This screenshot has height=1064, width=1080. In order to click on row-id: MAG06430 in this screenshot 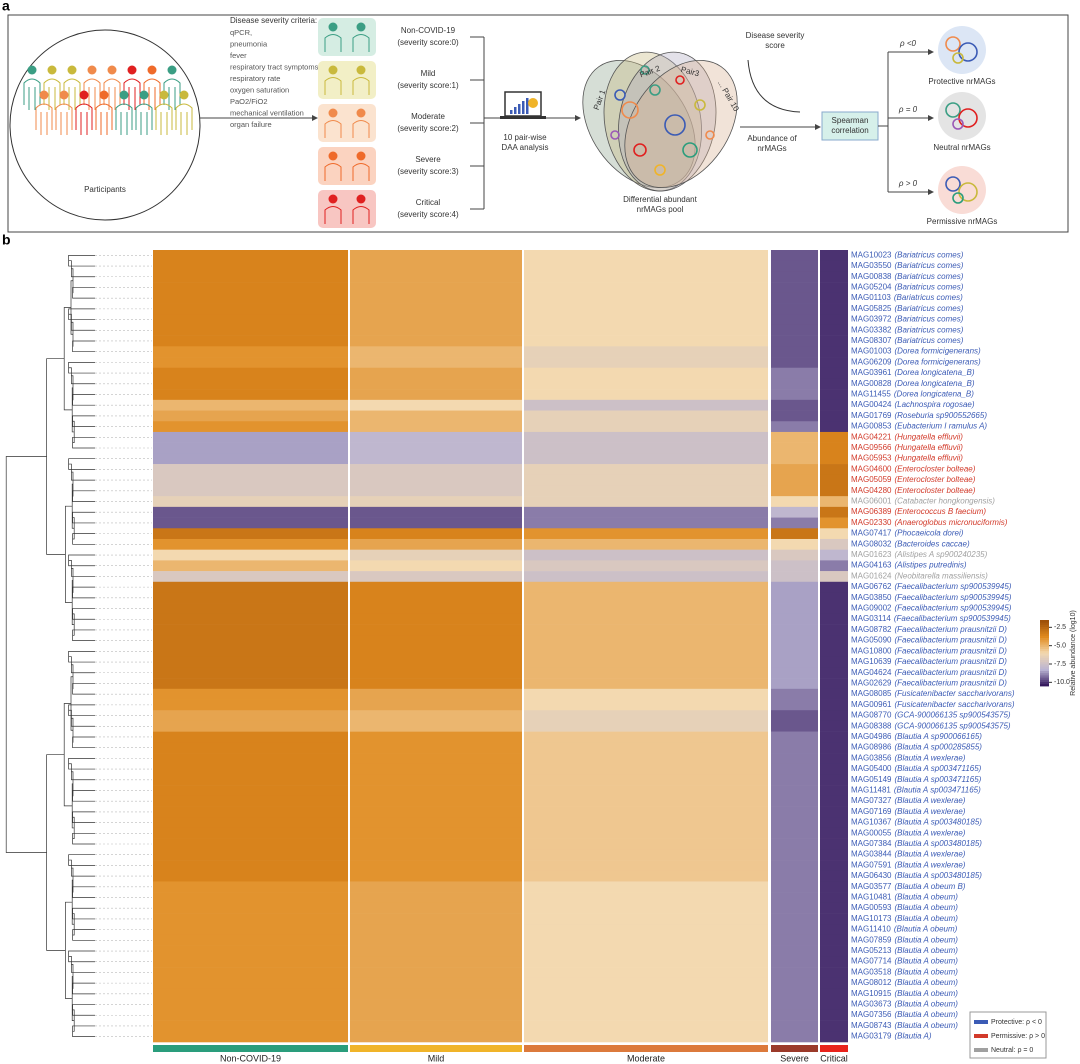, I will do `click(871, 875)`.